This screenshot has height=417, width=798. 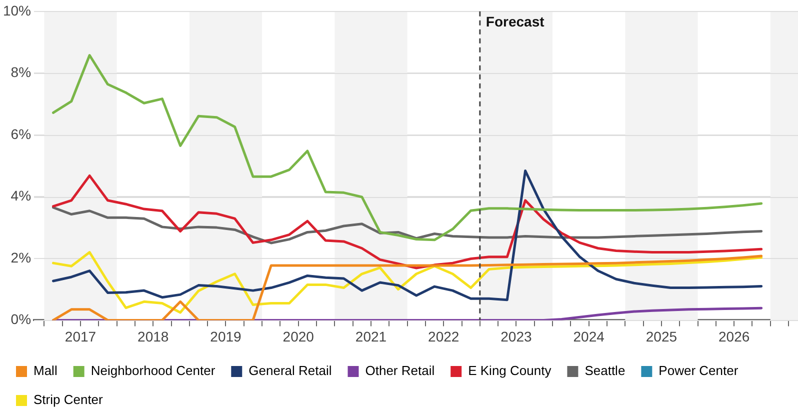 What do you see at coordinates (290, 370) in the screenshot?
I see `legend-label: General Retail` at bounding box center [290, 370].